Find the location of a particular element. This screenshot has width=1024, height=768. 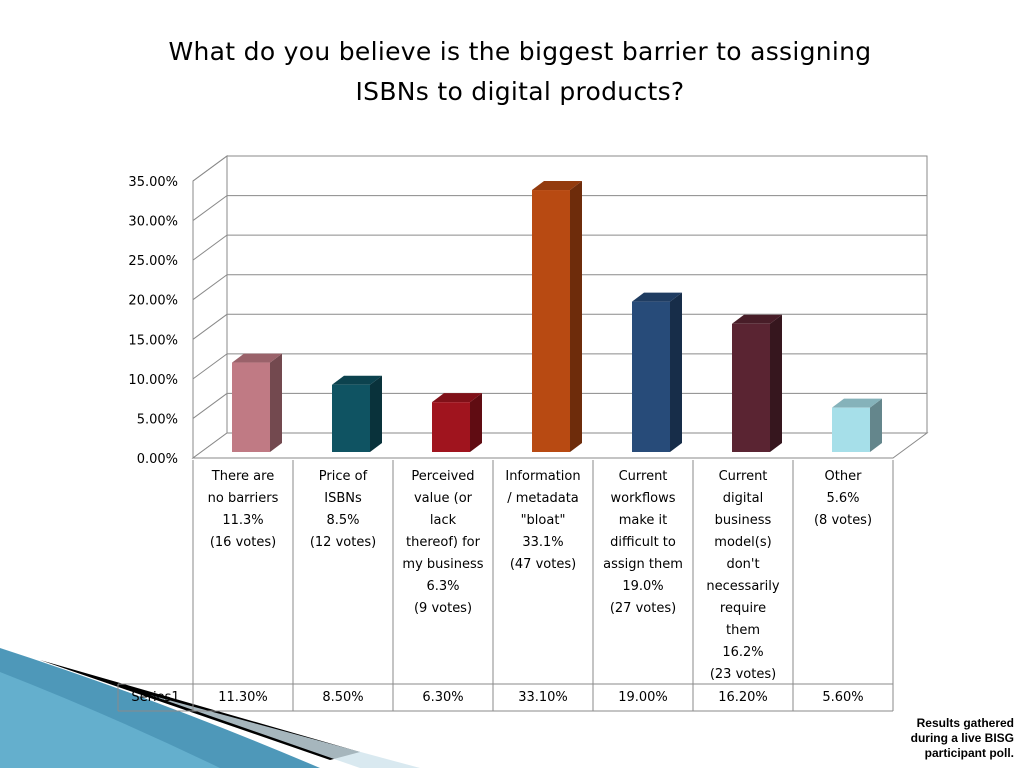

category-label: business is located at coordinates (743, 520).